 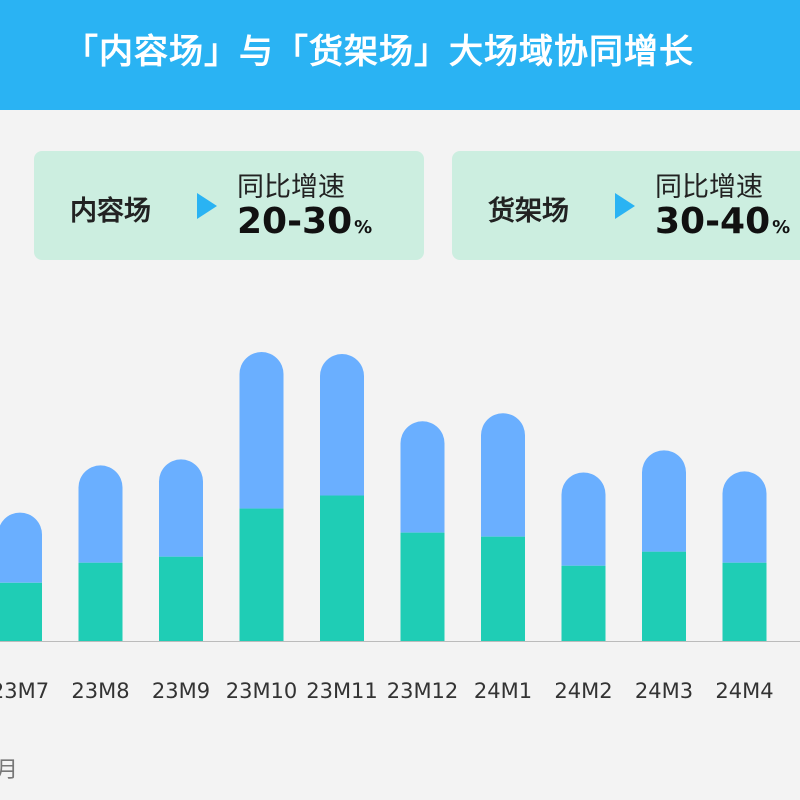 I want to click on card-name: 内容场, so click(x=110, y=211).